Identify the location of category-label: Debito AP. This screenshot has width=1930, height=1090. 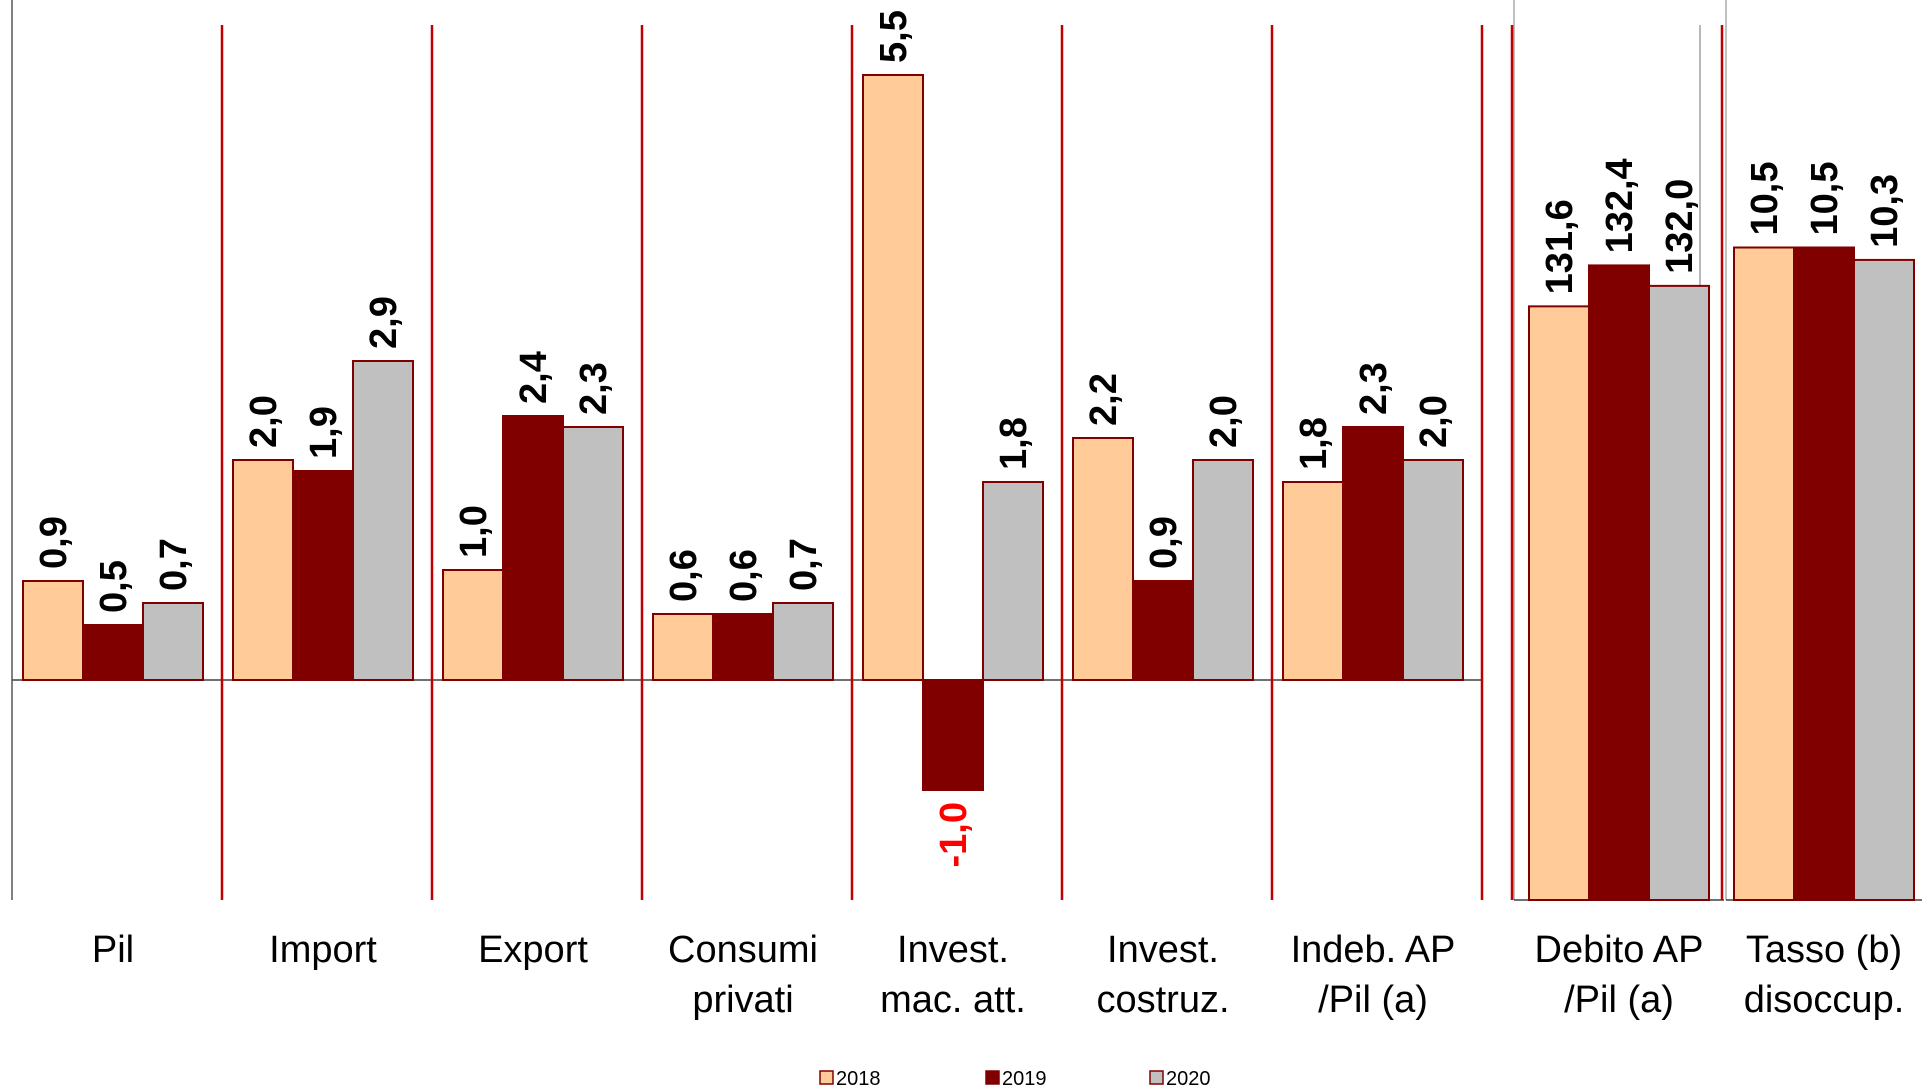
(1619, 950).